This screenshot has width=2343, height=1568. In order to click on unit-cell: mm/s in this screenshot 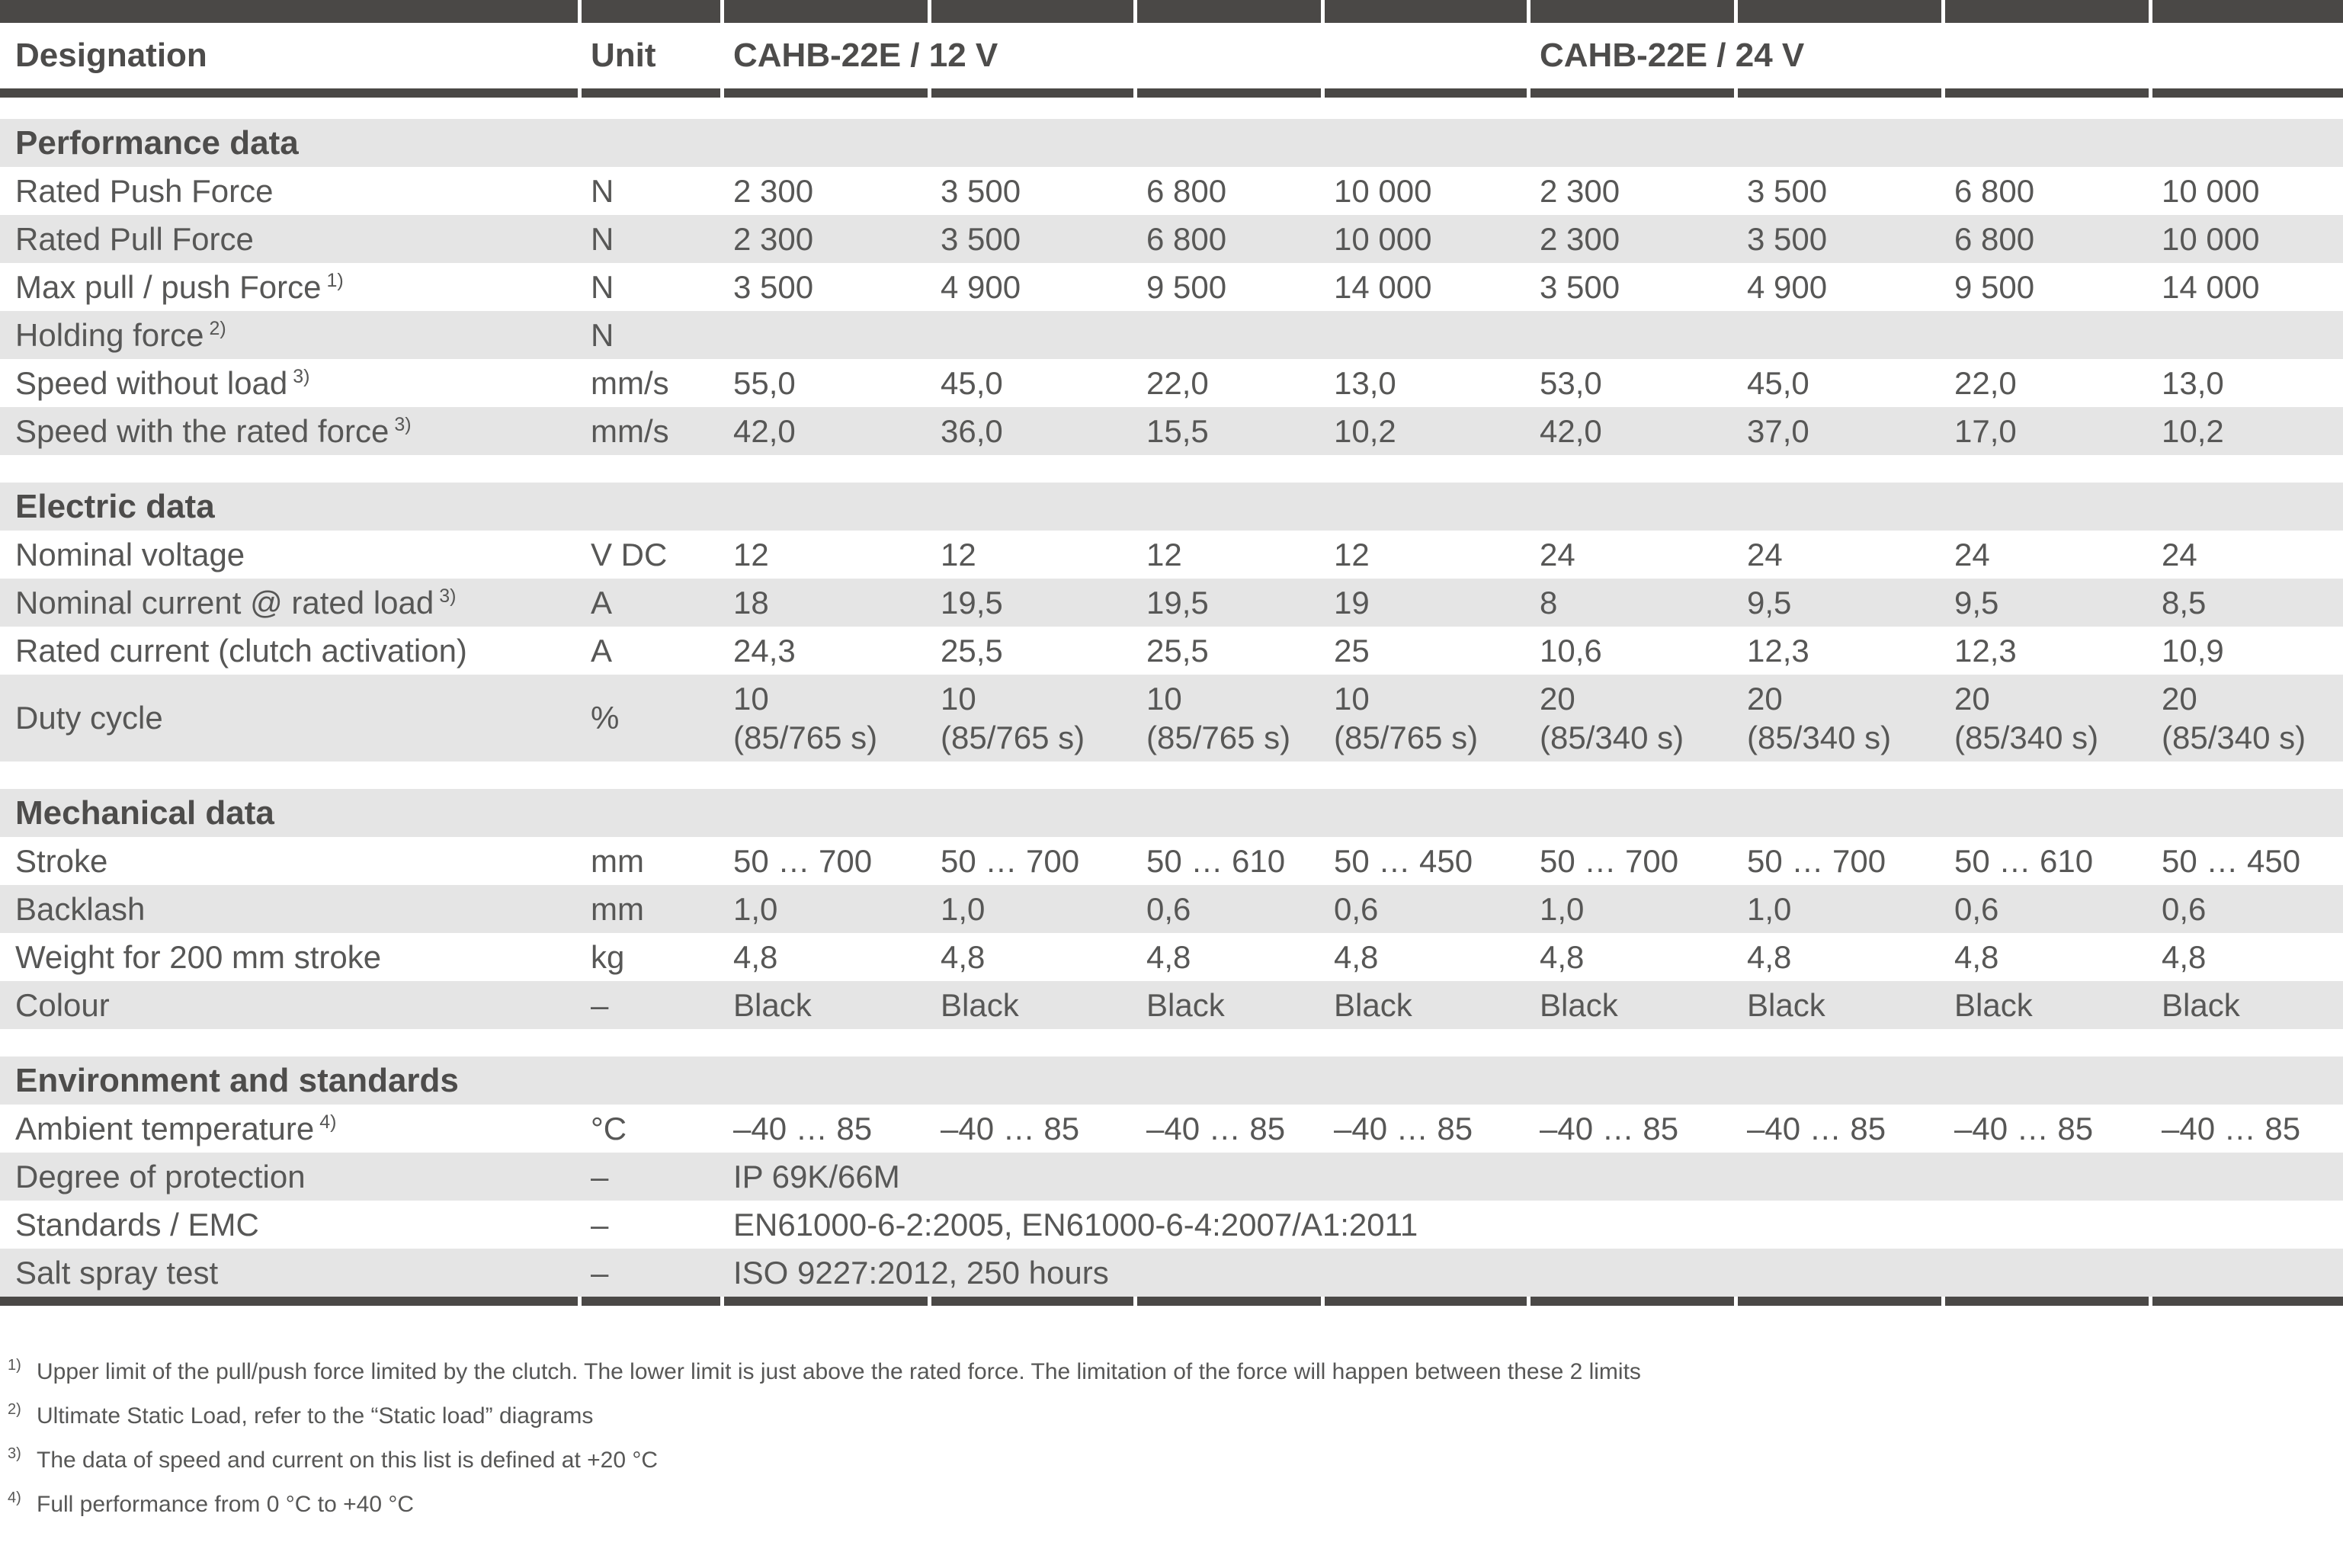, I will do `click(630, 382)`.